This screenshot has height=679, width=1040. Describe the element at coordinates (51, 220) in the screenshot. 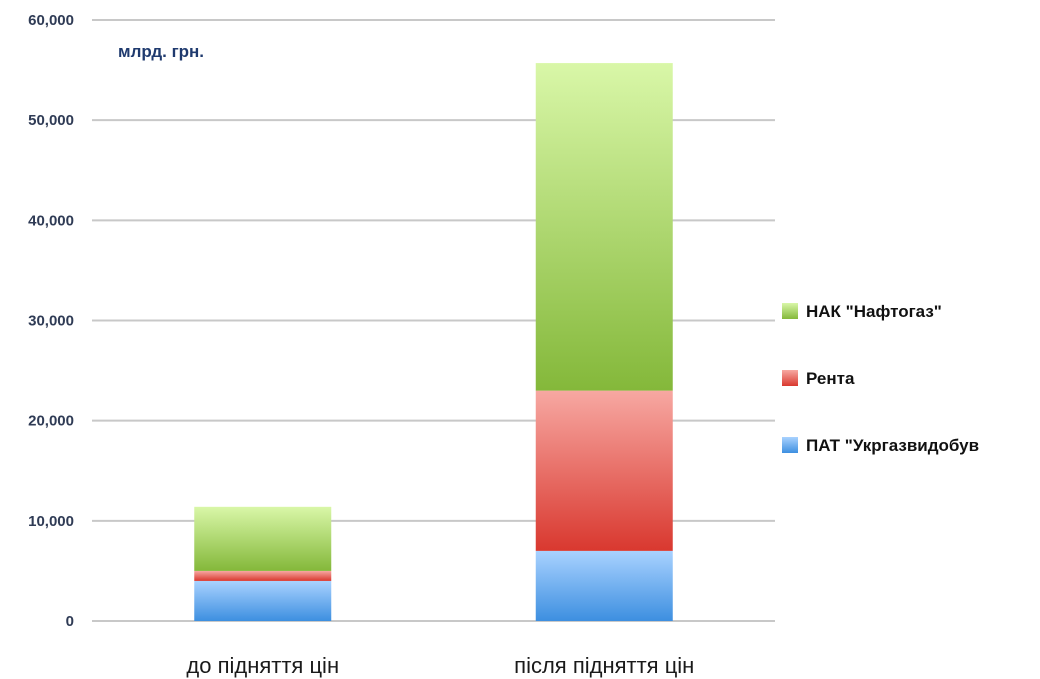

I see `y-tick-label: 40,000` at that location.